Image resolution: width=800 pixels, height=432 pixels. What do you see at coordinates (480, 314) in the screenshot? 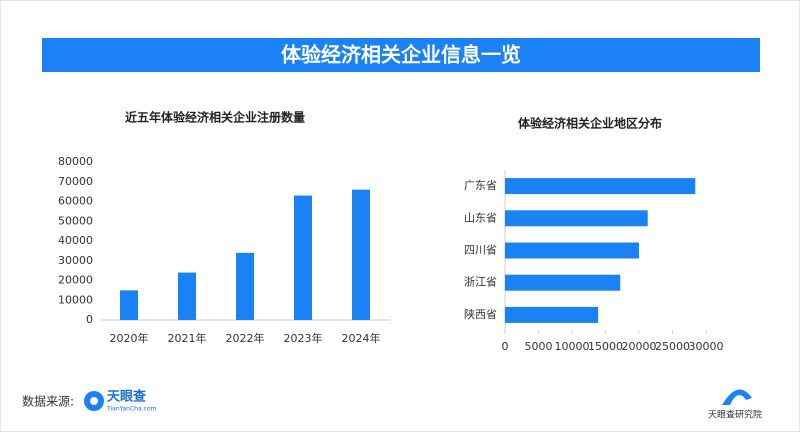
I see `y-tick-label: 陕西省` at bounding box center [480, 314].